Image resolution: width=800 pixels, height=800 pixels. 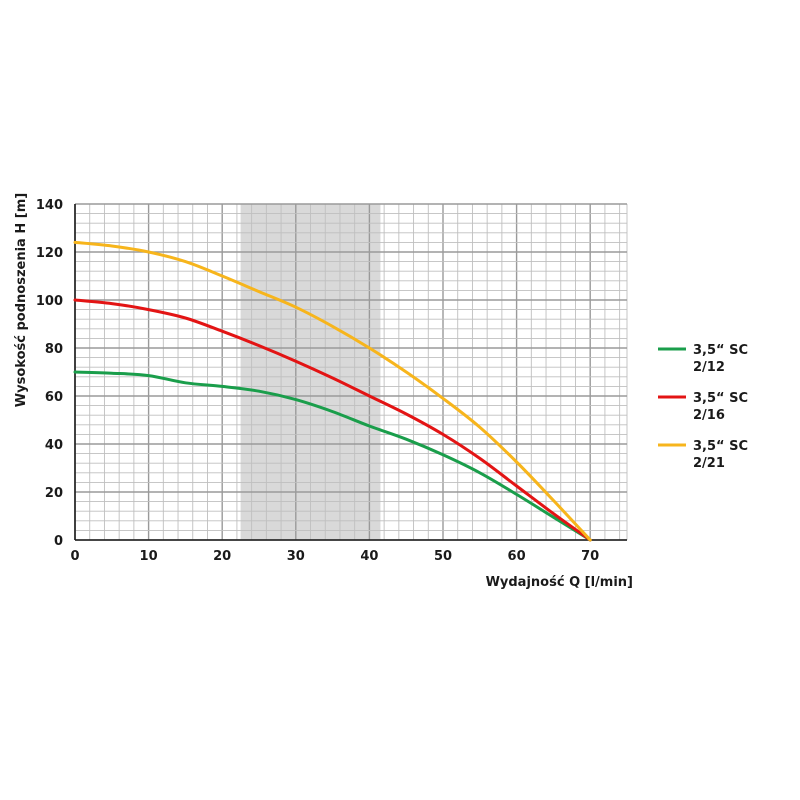 What do you see at coordinates (590, 556) in the screenshot?
I see `x-tick-label: 70` at bounding box center [590, 556].